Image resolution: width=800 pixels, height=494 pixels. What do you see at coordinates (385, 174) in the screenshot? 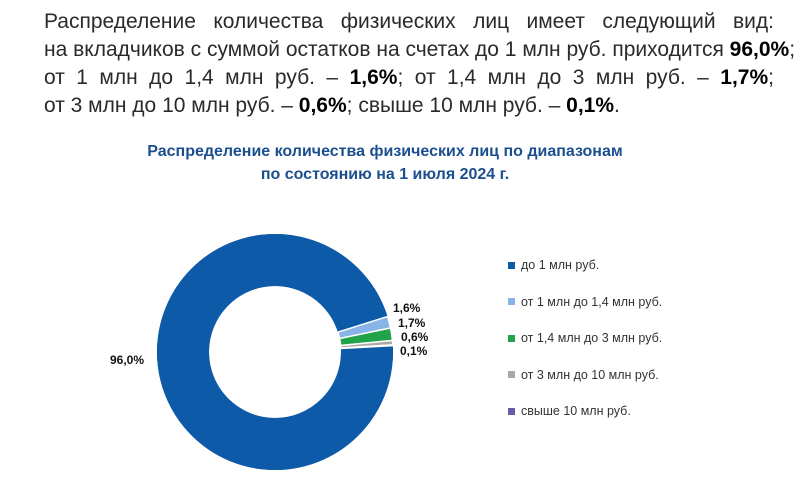
I see `chart-subtitle-line: по состоянию на 1 июля 2024 г.` at bounding box center [385, 174].